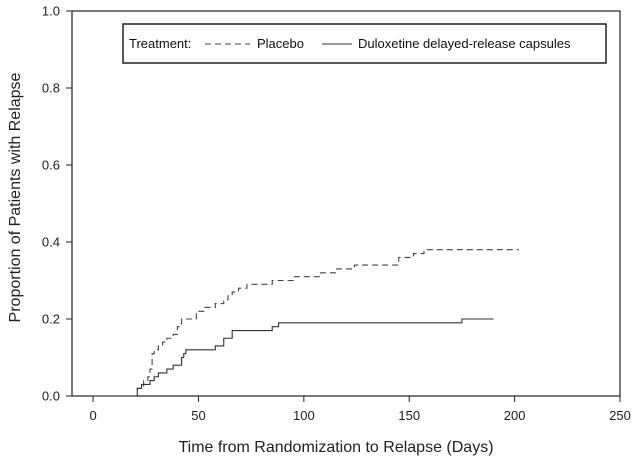  I want to click on legend-title: Treatment:, so click(160, 43).